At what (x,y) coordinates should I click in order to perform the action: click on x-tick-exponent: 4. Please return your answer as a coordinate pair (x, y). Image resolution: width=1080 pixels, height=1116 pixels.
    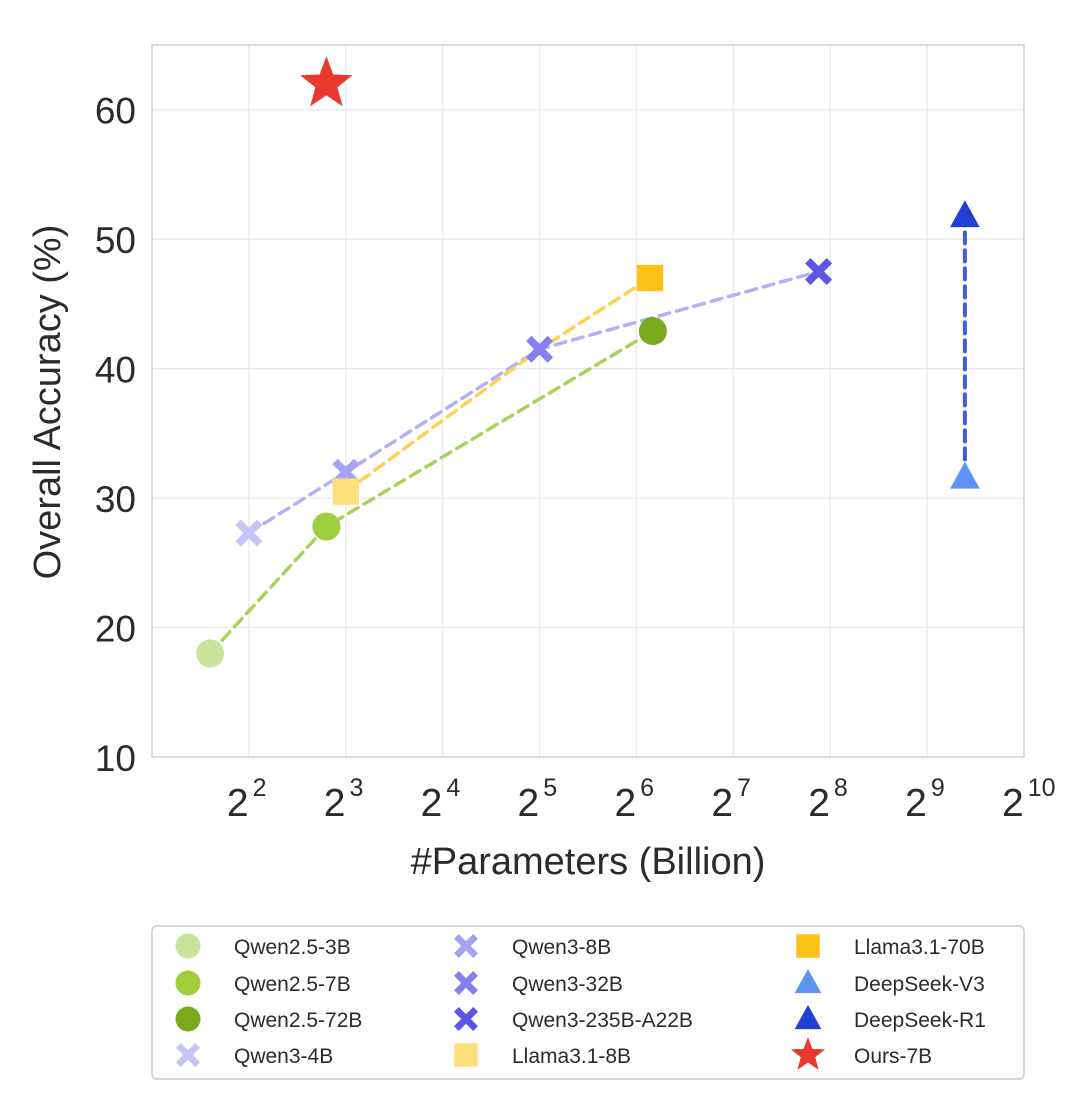
    Looking at the image, I should click on (453, 788).